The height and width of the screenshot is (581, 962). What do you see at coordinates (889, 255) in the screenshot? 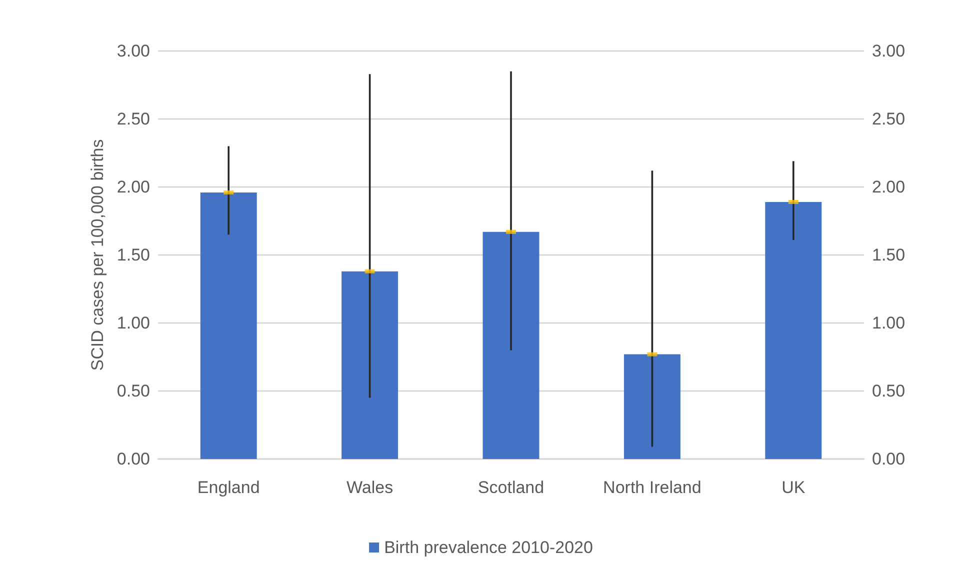
I see `y2-tick-label: 1.50` at bounding box center [889, 255].